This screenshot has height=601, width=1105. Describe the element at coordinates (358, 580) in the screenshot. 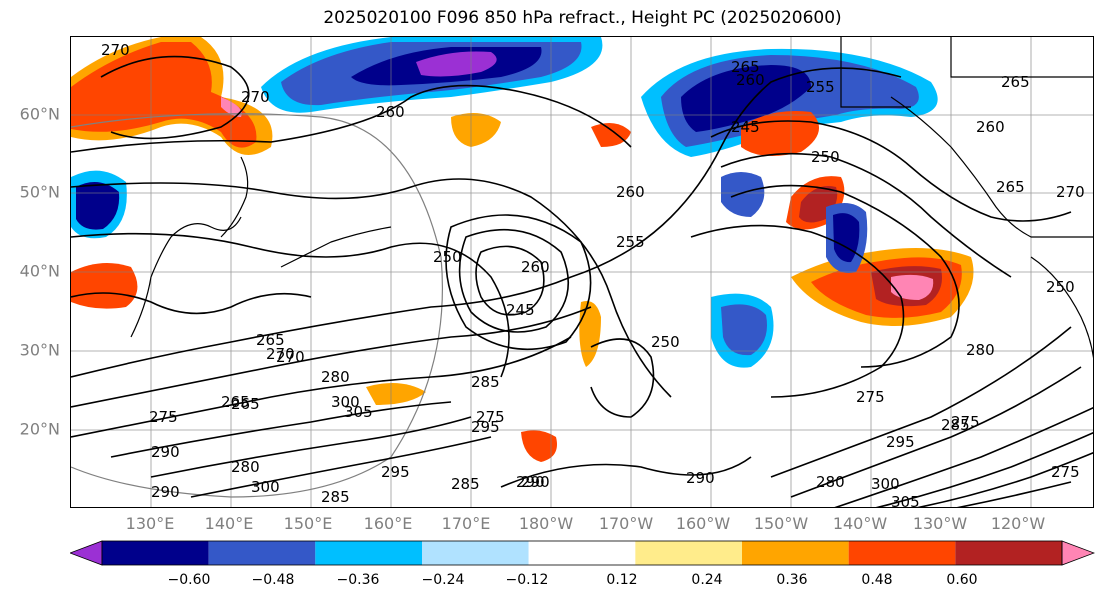

I see `colorbar-tick: −0.36` at that location.